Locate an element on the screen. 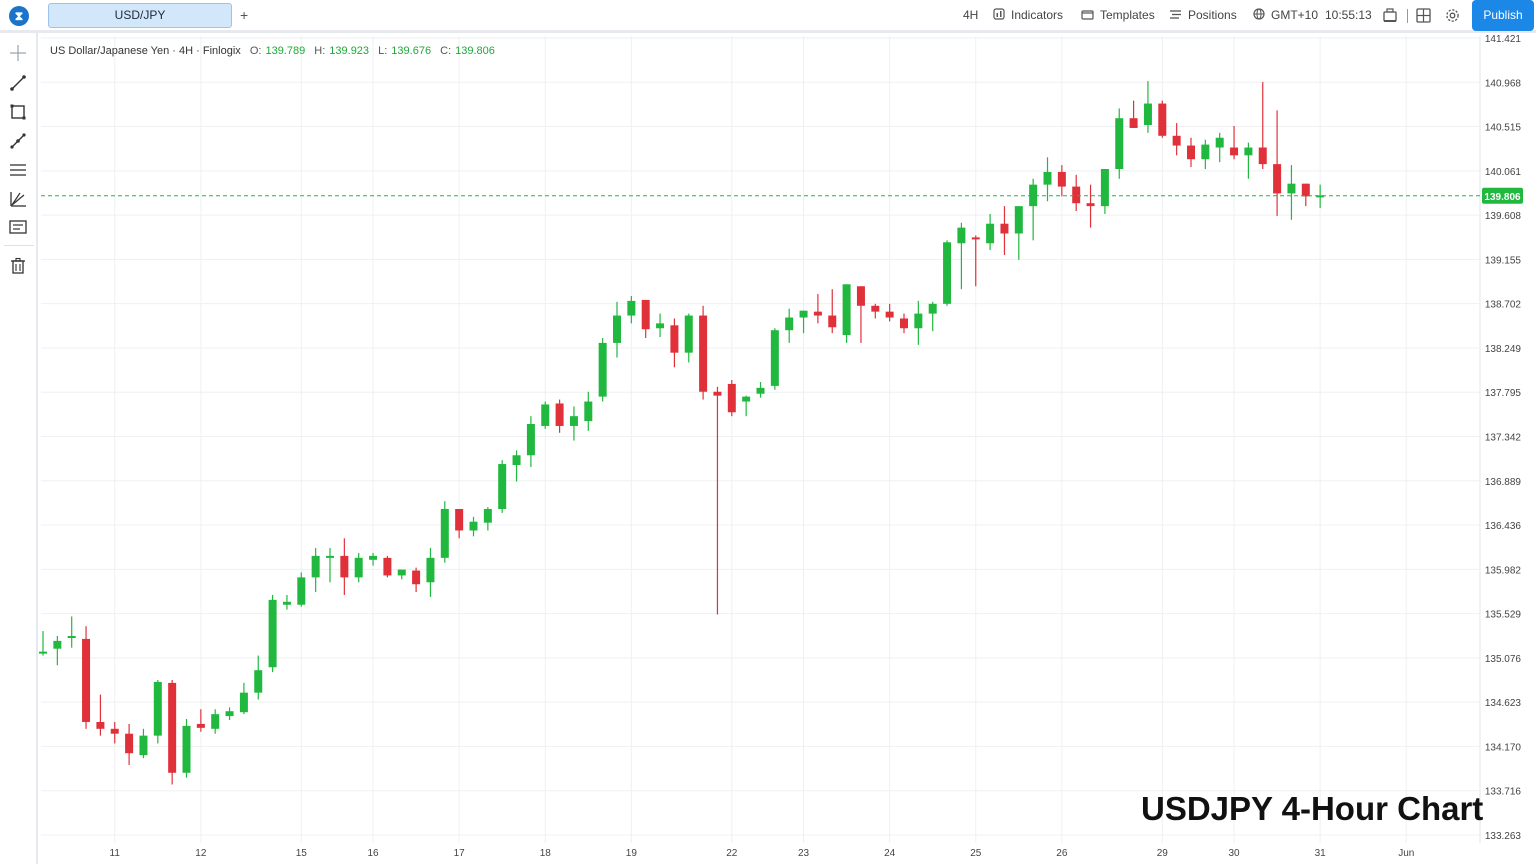 The image size is (1536, 864). price-tick-label: 136.889 is located at coordinates (1503, 482).